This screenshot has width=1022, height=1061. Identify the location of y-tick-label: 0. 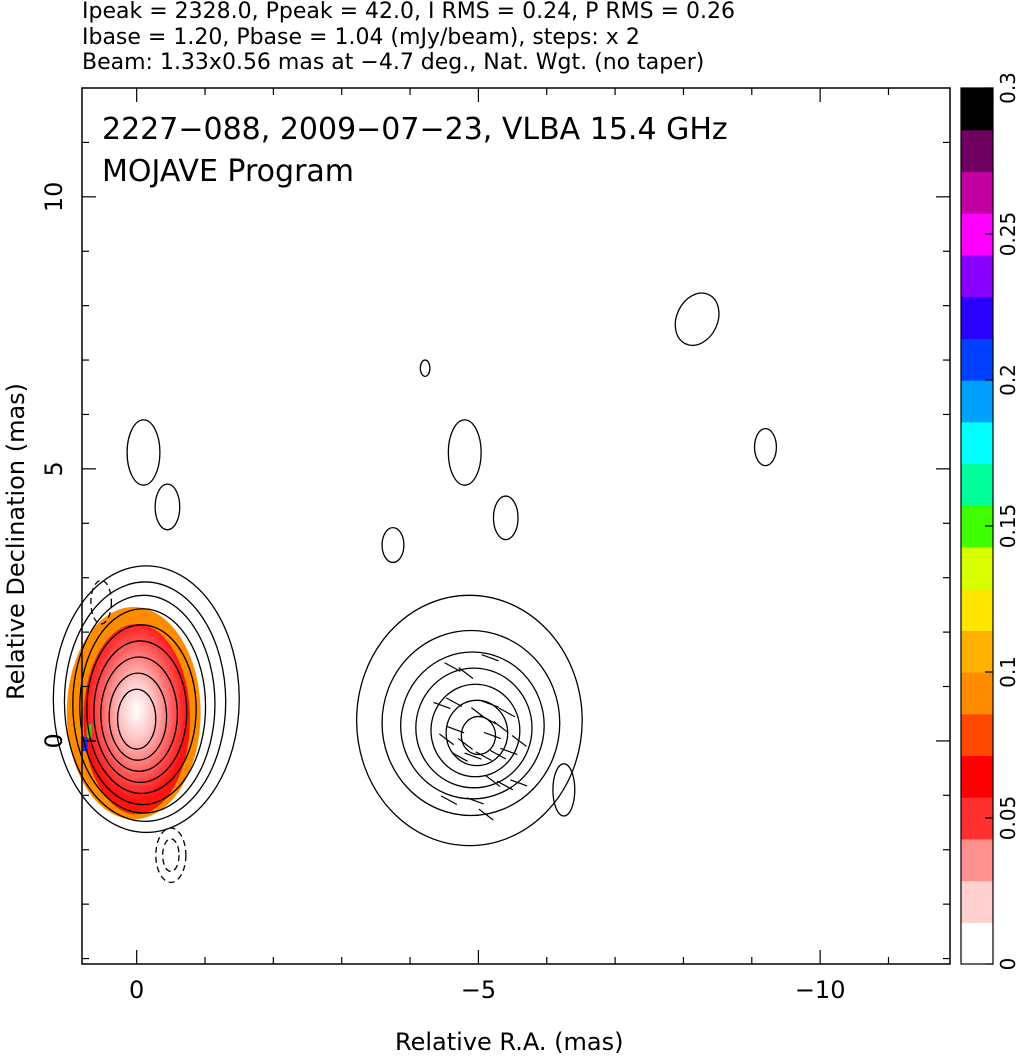
(54, 740).